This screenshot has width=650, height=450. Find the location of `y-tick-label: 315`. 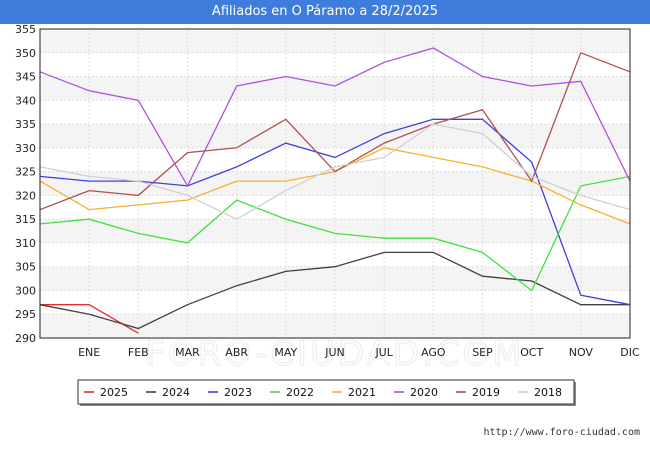

y-tick-label: 315 is located at coordinates (25, 219).